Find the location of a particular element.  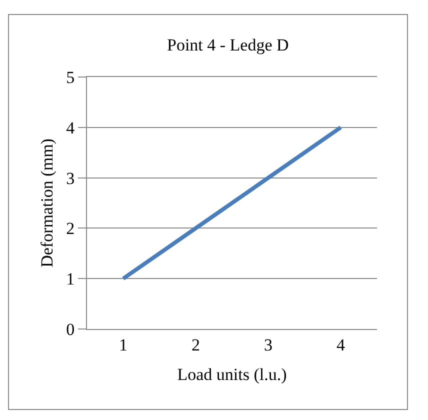

y-tick-label: 5 is located at coordinates (70, 77).